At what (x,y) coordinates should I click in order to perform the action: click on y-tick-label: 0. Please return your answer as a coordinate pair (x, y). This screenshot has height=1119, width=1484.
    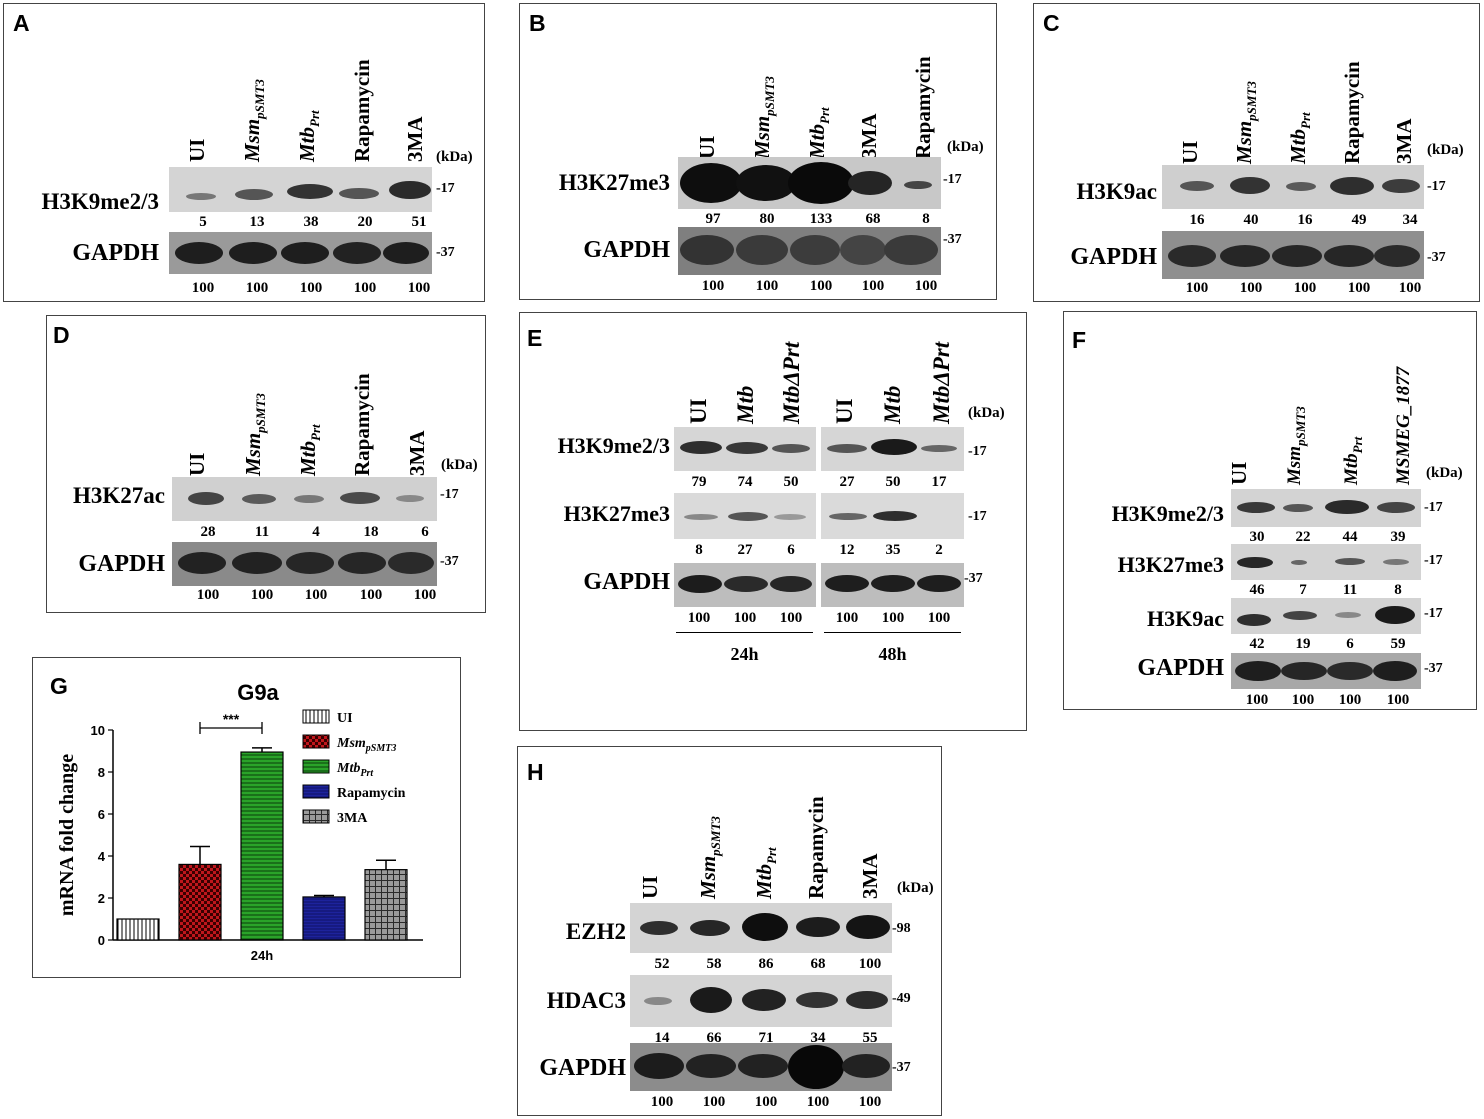
    Looking at the image, I should click on (101, 940).